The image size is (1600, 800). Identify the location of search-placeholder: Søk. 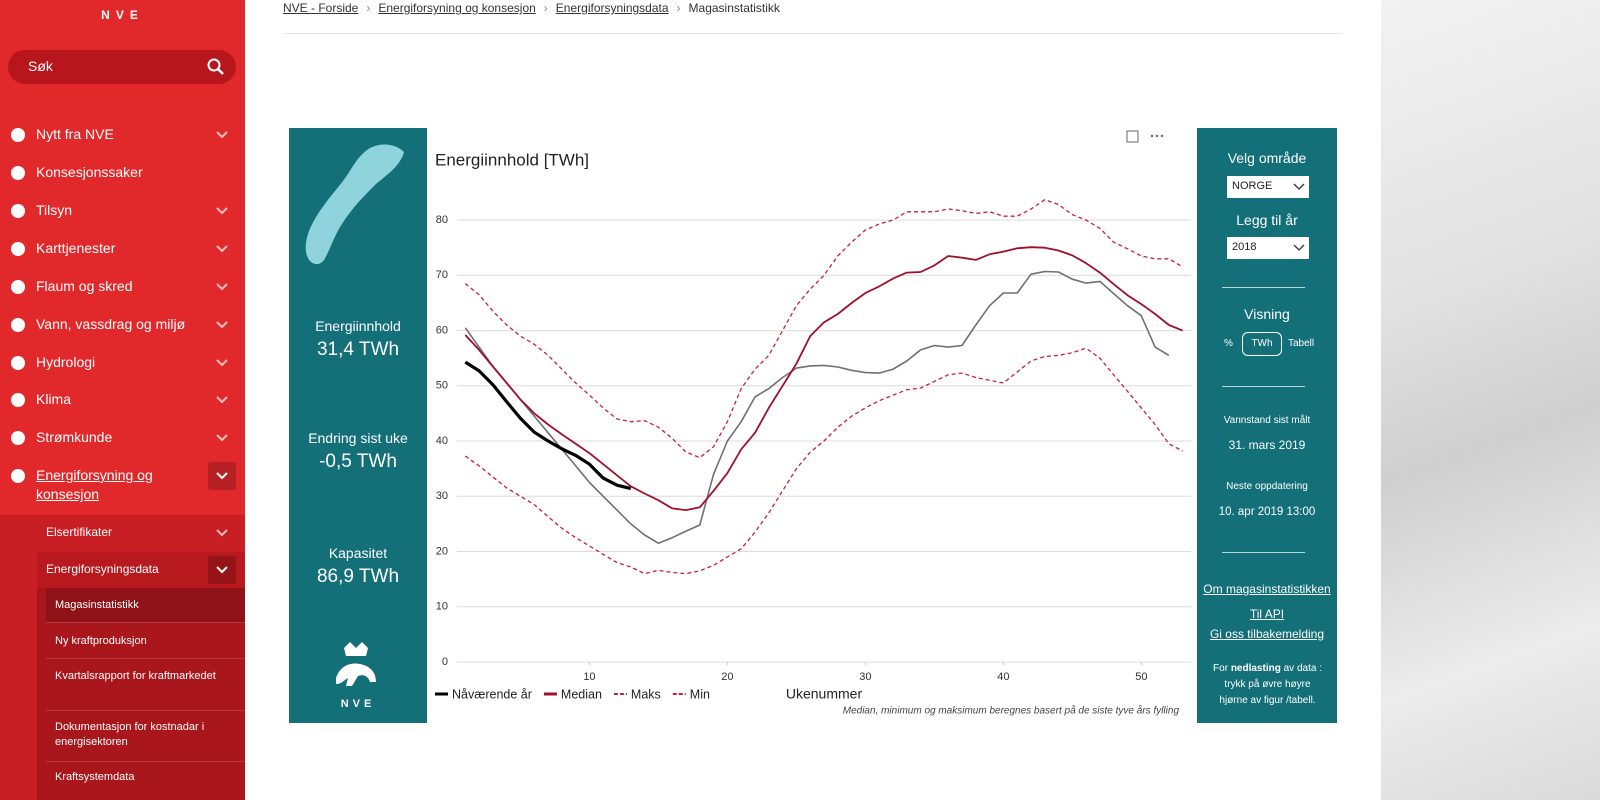
(40, 66).